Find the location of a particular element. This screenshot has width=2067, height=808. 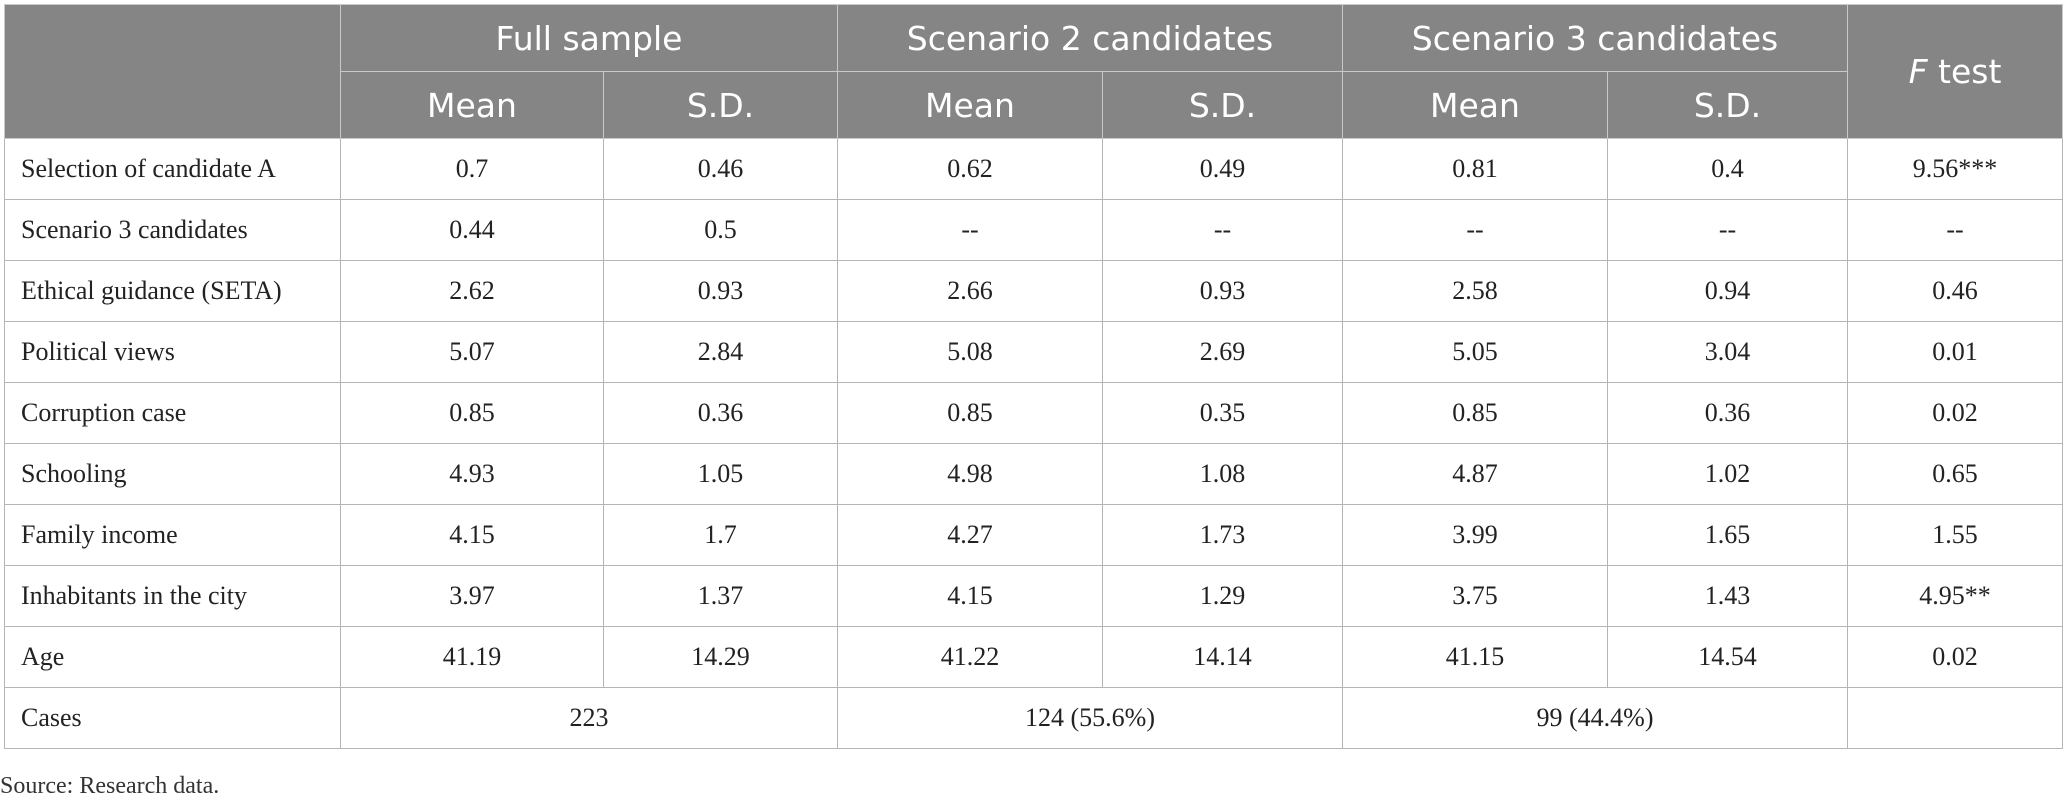

row-label: Schooling is located at coordinates (172, 474).